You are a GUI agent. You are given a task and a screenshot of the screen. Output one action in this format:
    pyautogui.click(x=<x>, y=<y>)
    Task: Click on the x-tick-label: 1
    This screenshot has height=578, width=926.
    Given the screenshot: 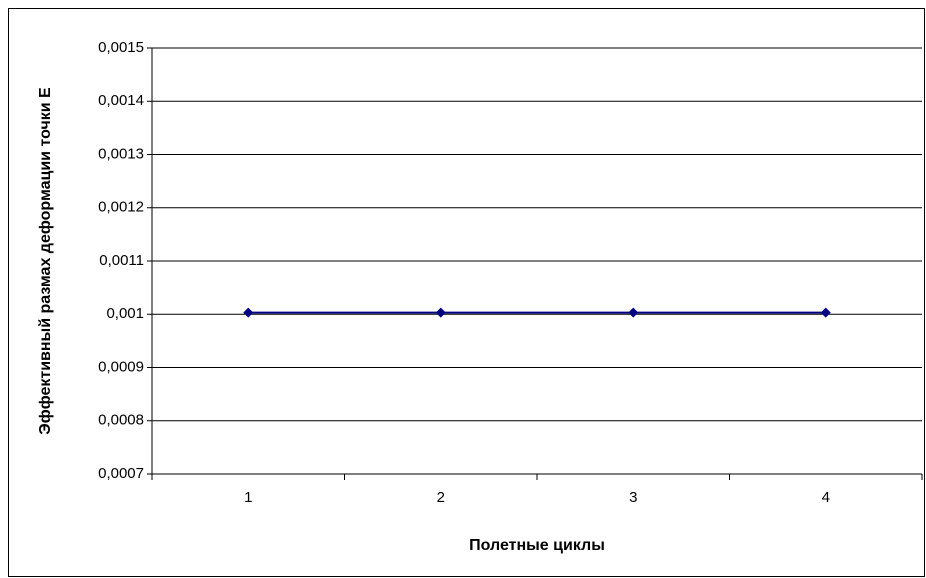 What is the action you would take?
    pyautogui.click(x=248, y=497)
    